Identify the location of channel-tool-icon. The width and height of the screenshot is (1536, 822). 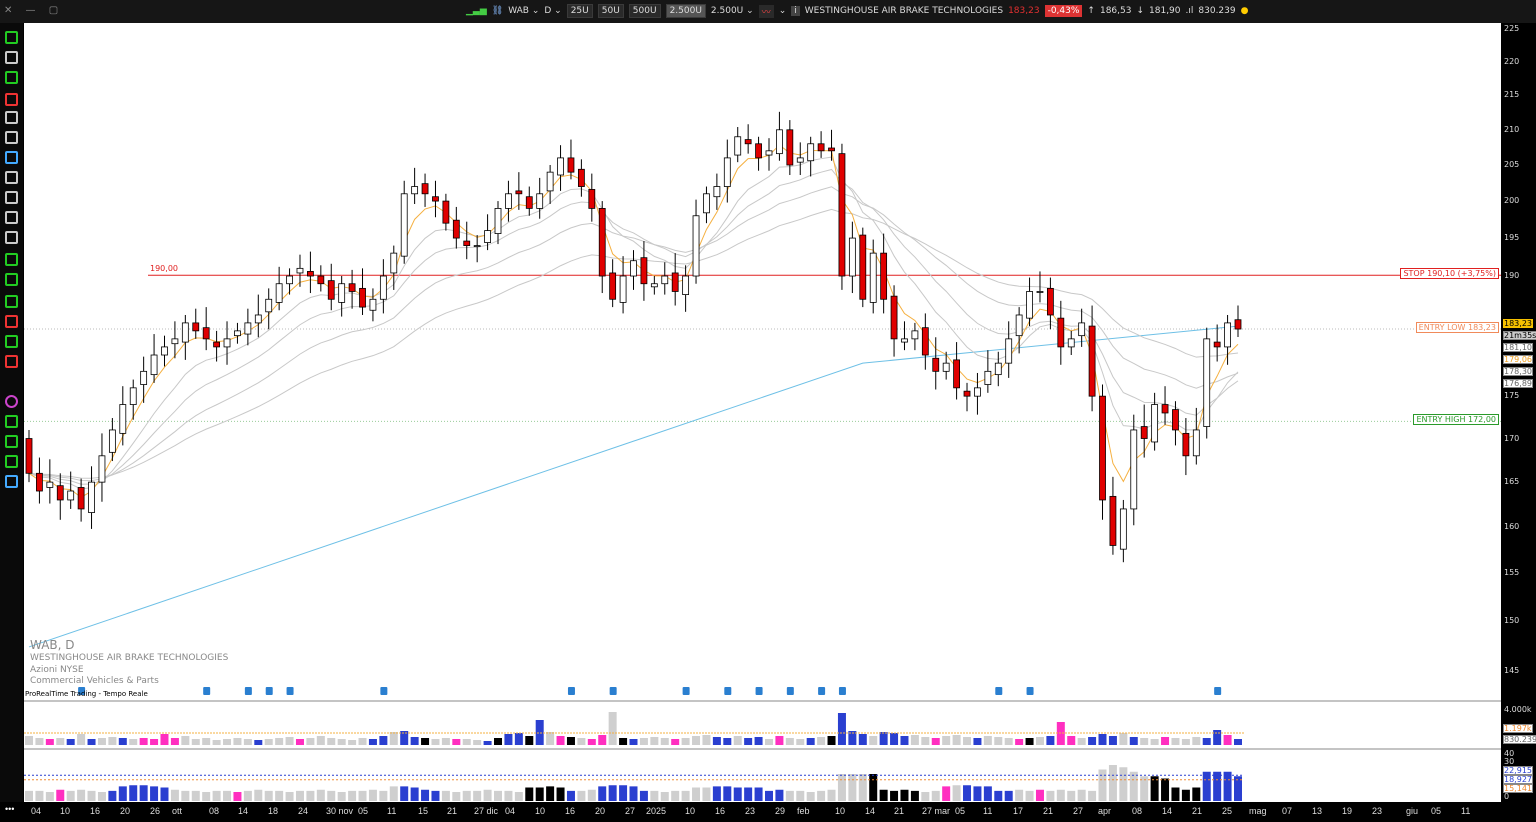
(11, 301).